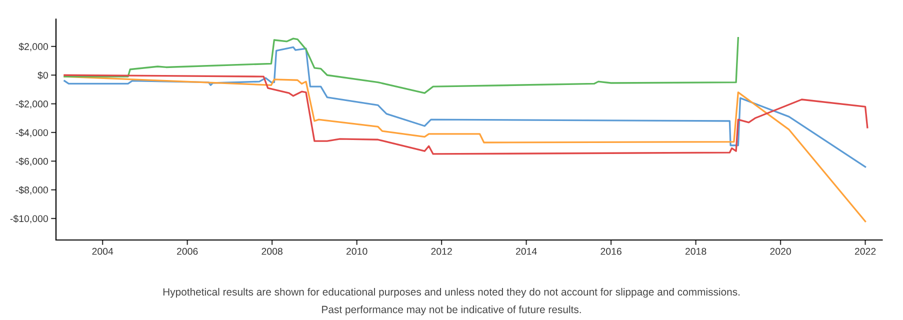 This screenshot has width=903, height=320. Describe the element at coordinates (451, 293) in the screenshot. I see `text: Hypothetical results are shown for educational purposes and unless noted they do not account for slippage and commissions.` at that location.